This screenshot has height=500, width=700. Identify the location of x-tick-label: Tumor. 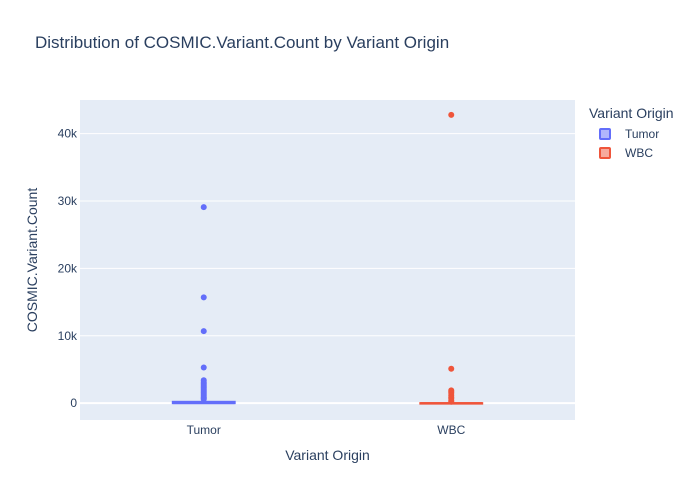
(204, 430).